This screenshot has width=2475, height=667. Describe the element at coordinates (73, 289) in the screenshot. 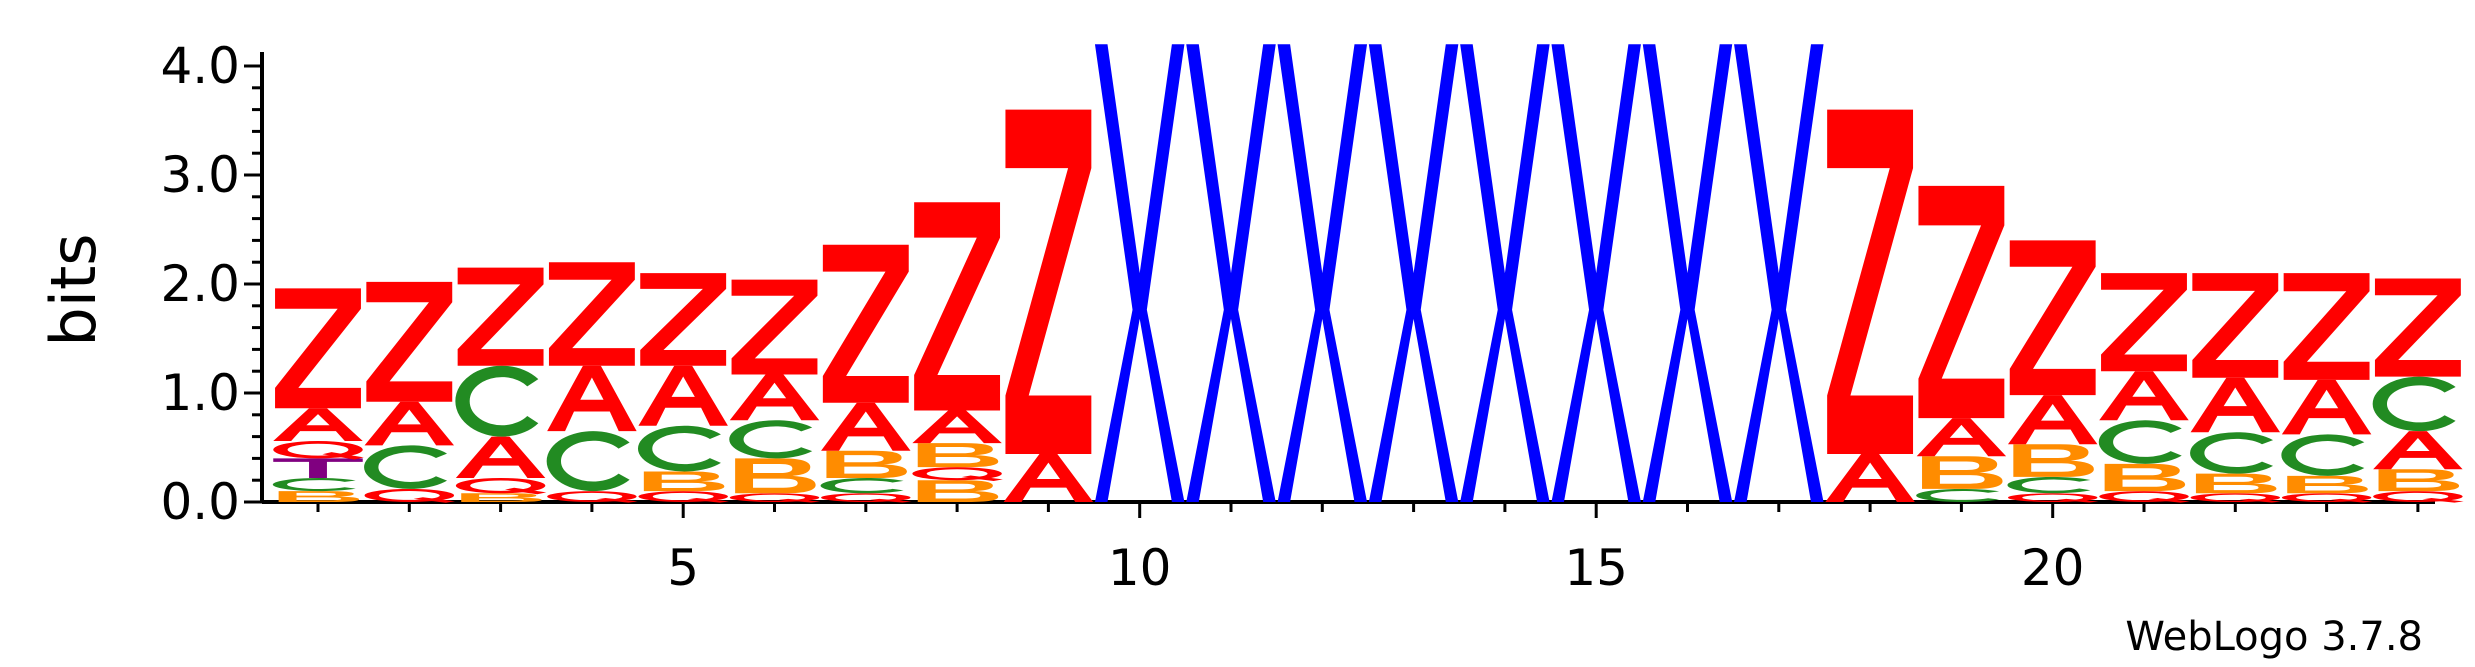

I see `y-axis-title: bits` at that location.